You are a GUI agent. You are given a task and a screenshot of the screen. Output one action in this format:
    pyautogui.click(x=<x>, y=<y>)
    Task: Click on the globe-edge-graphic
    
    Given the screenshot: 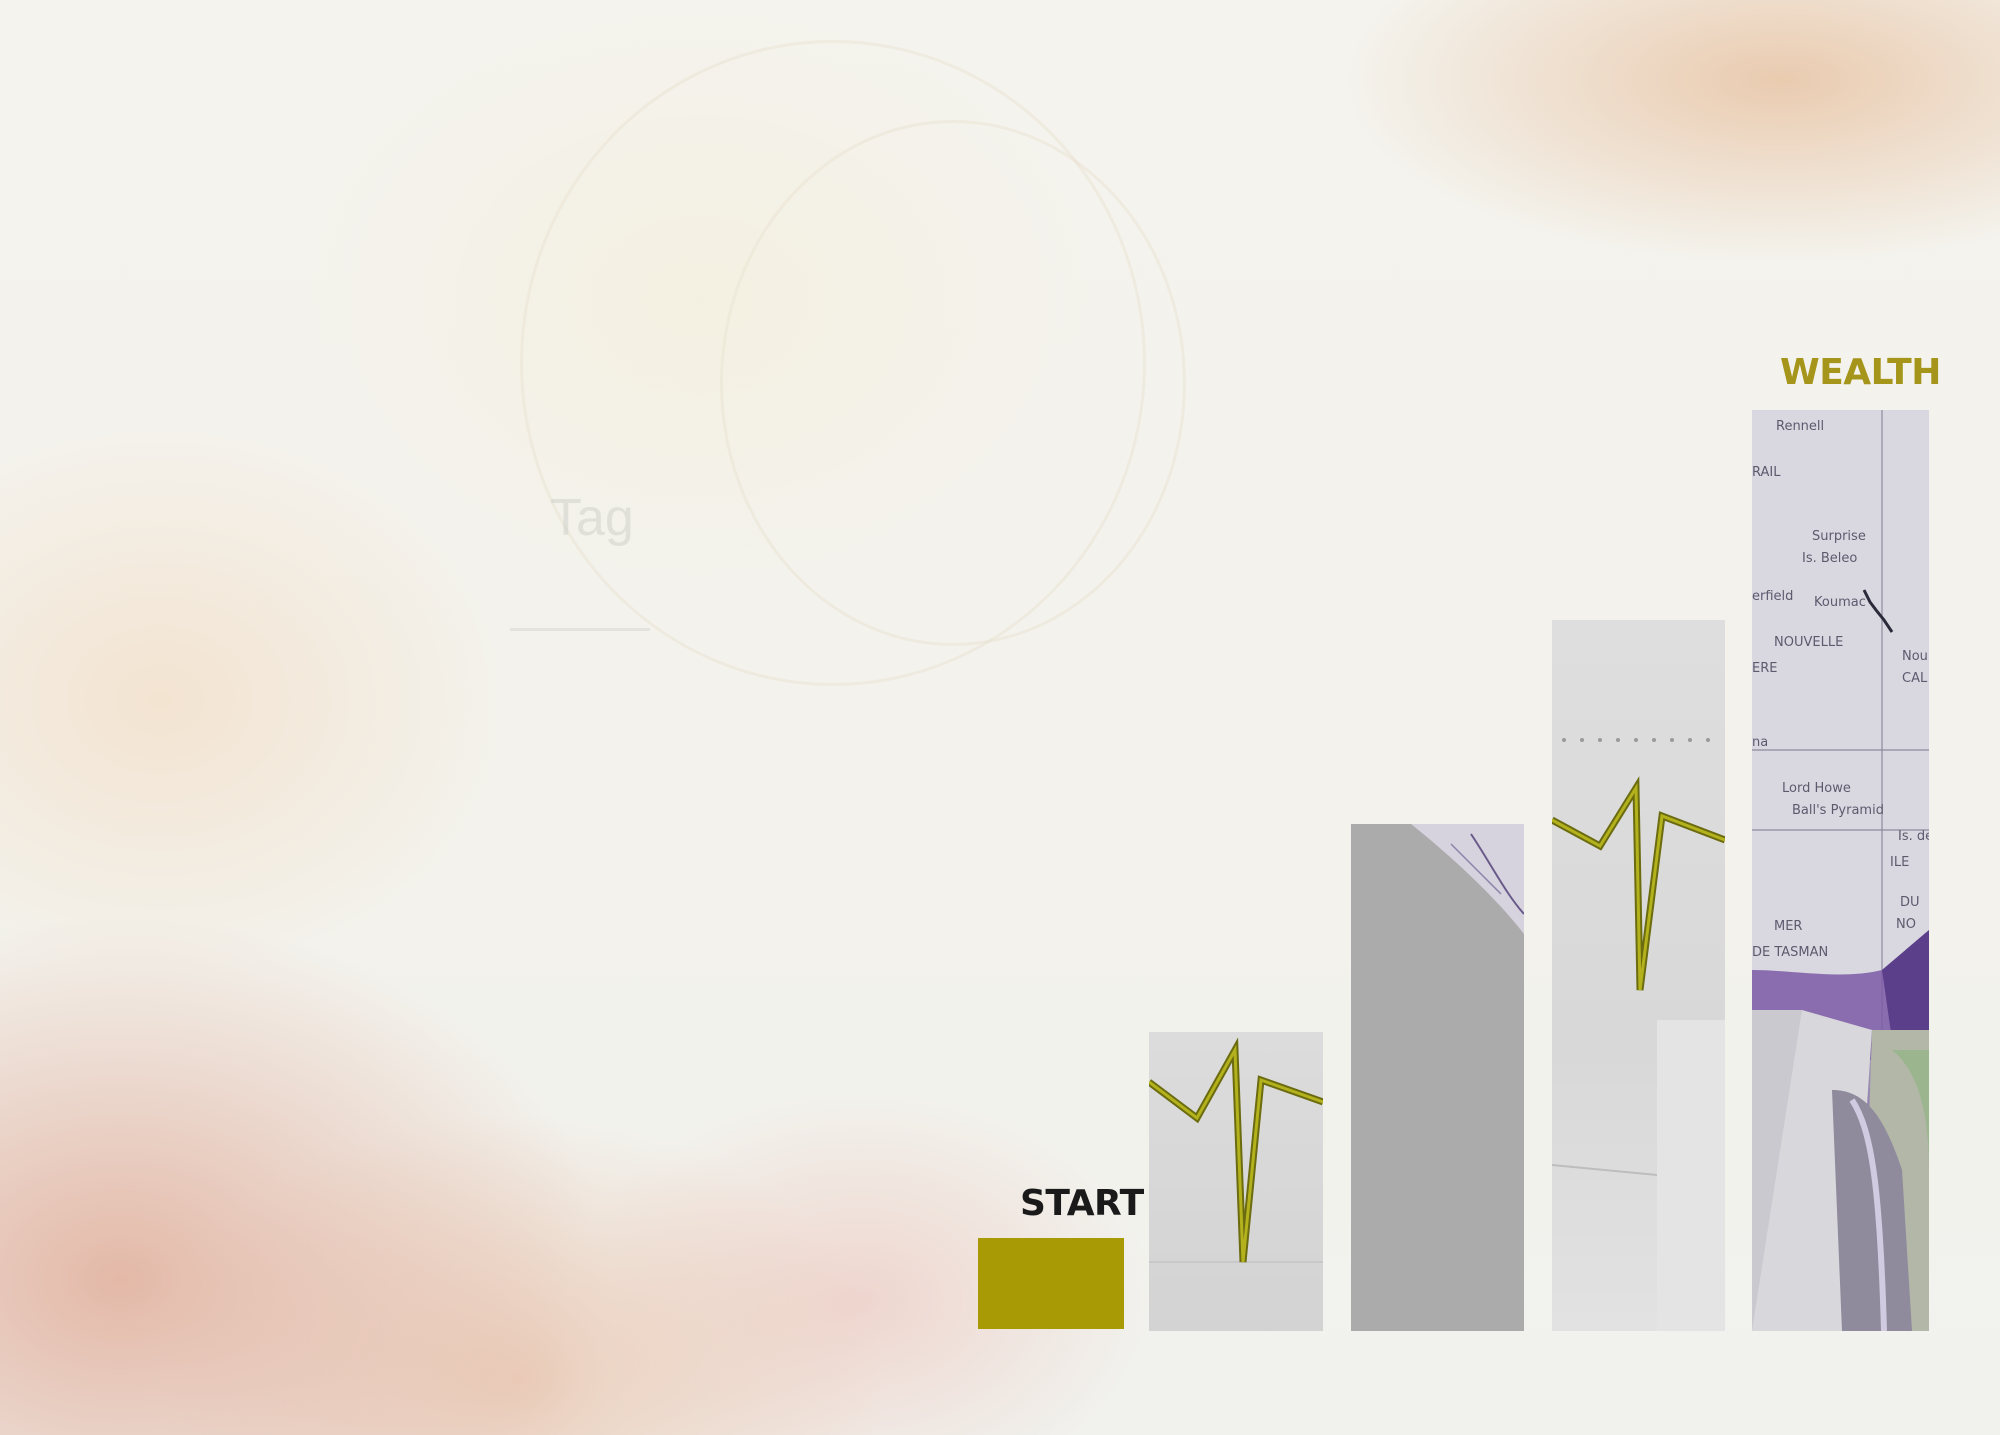 What is the action you would take?
    pyautogui.click(x=1467, y=879)
    